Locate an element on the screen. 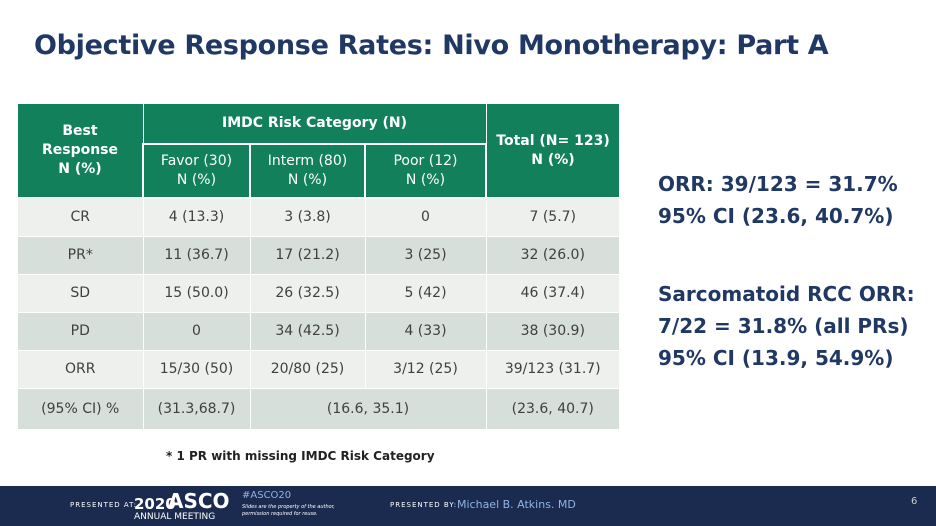 The height and width of the screenshot is (526, 936). table-cell: 3 (3.8) is located at coordinates (307, 217).